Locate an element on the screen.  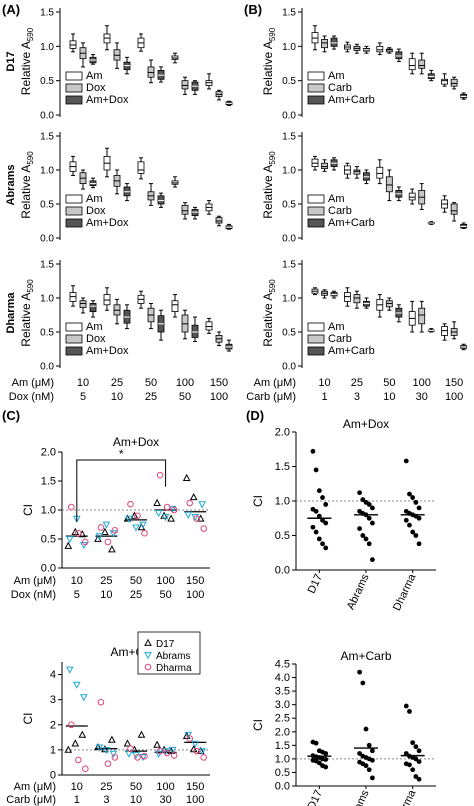
y-tick-label: 0.0 is located at coordinates (47, 239).